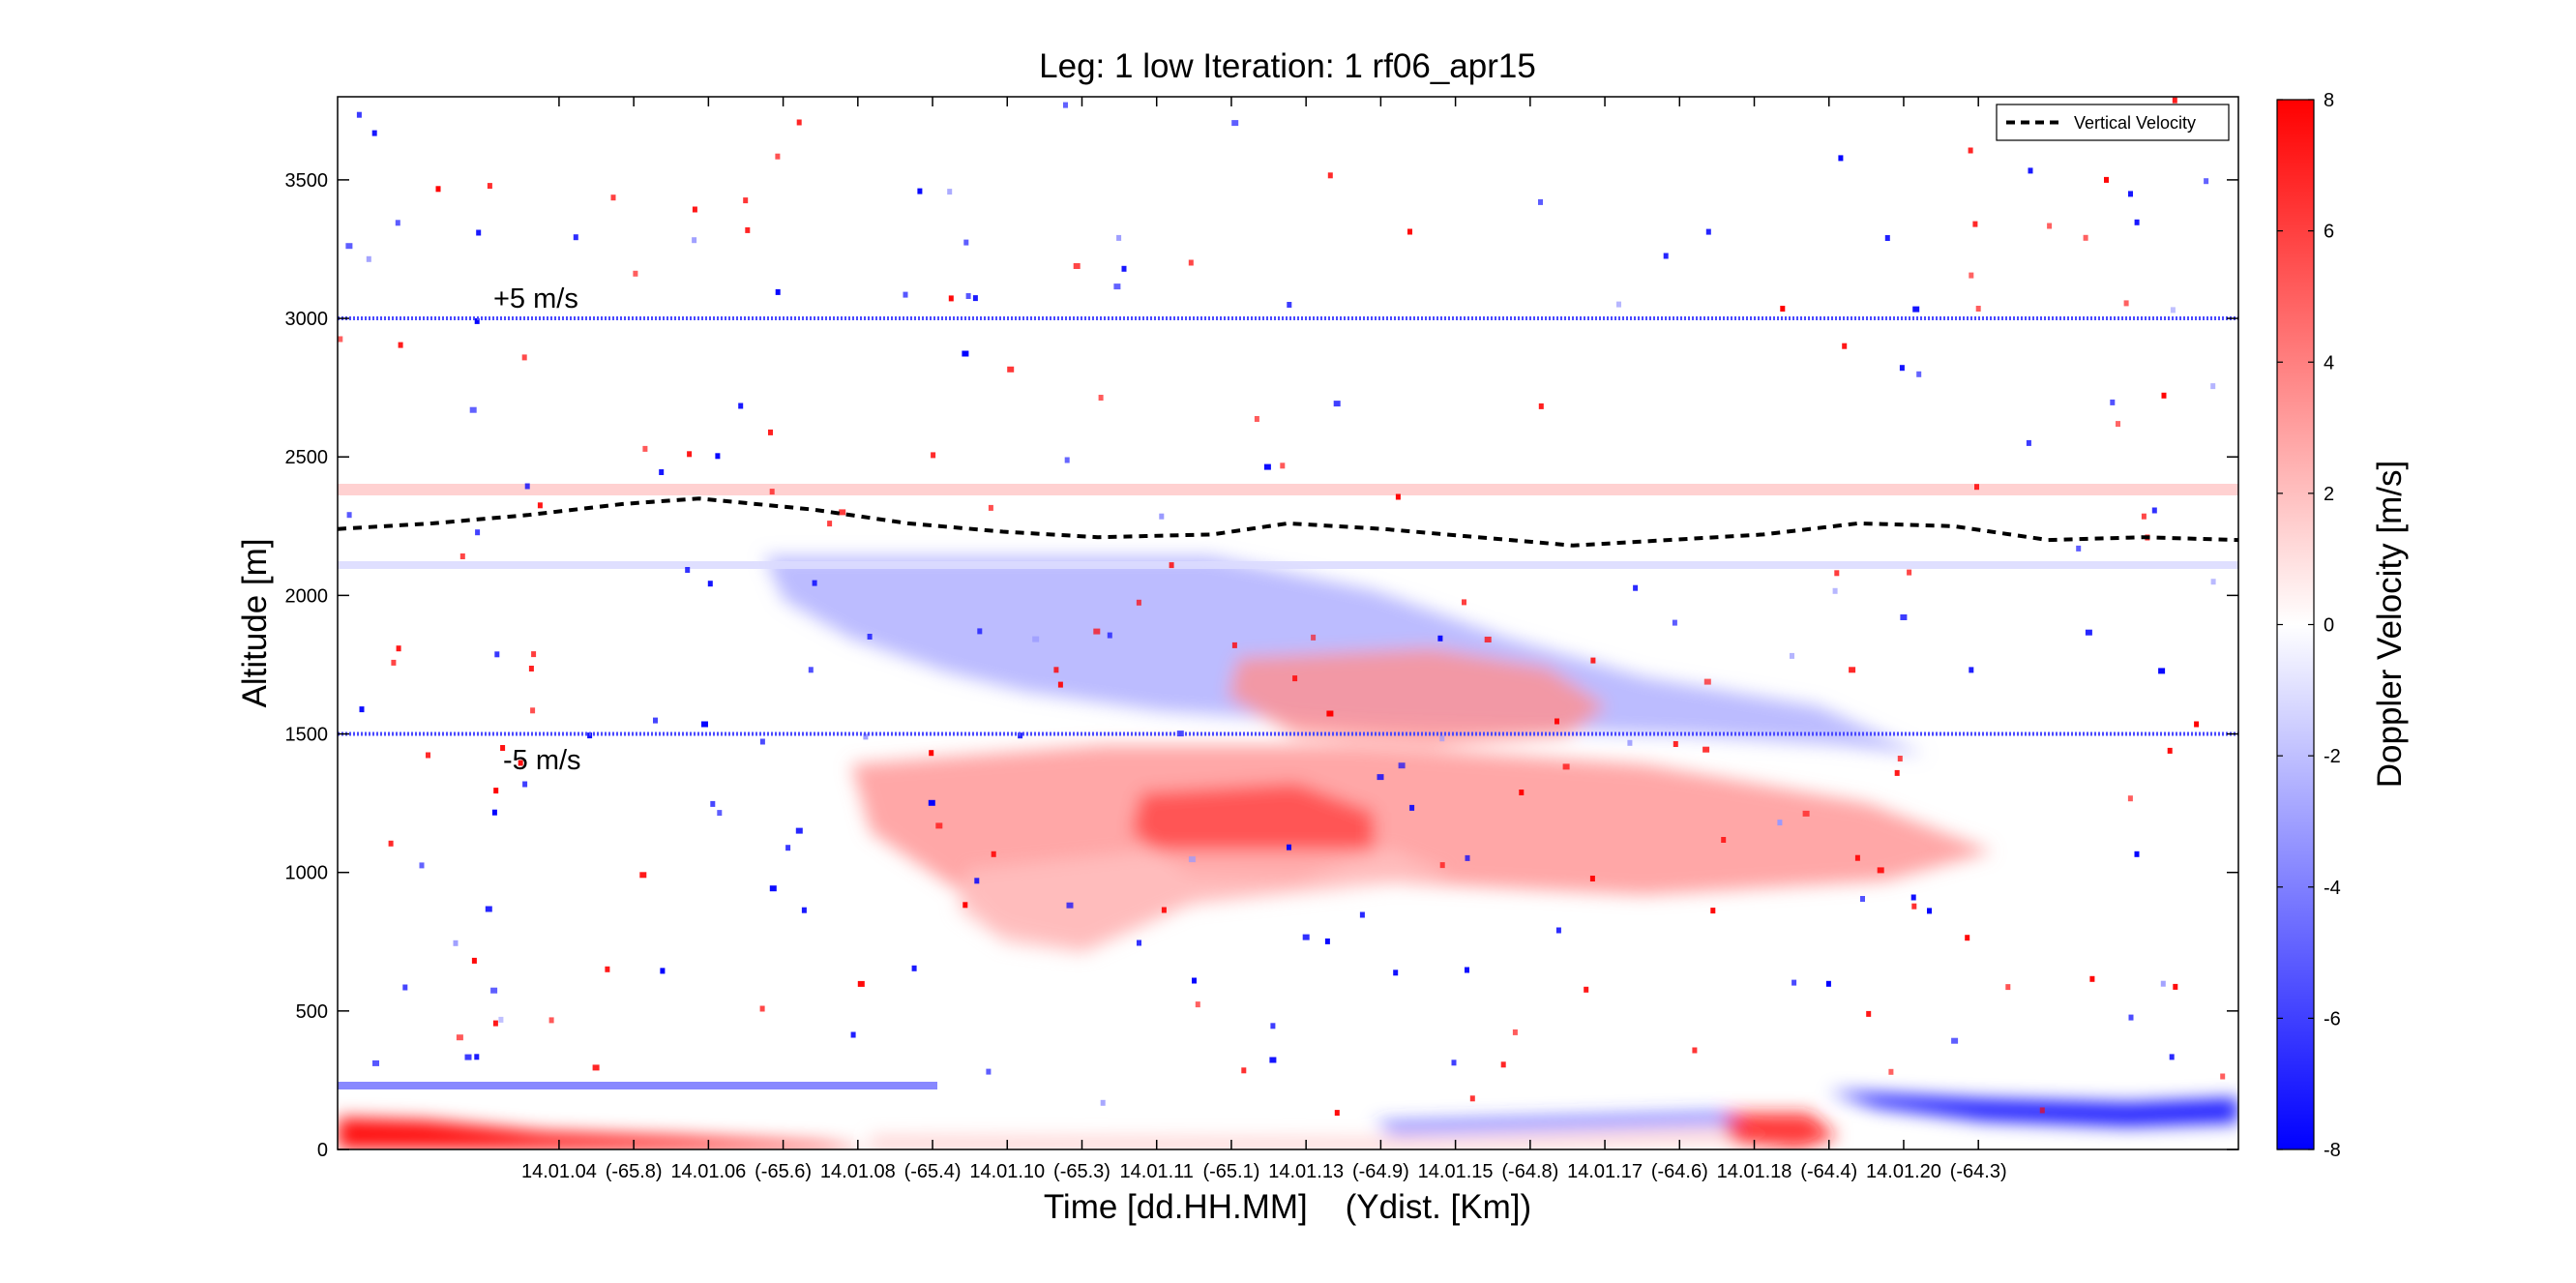 The image size is (2576, 1283). Describe the element at coordinates (635, 1171) in the screenshot. I see `x-tick-label-1: (-65.8)` at that location.